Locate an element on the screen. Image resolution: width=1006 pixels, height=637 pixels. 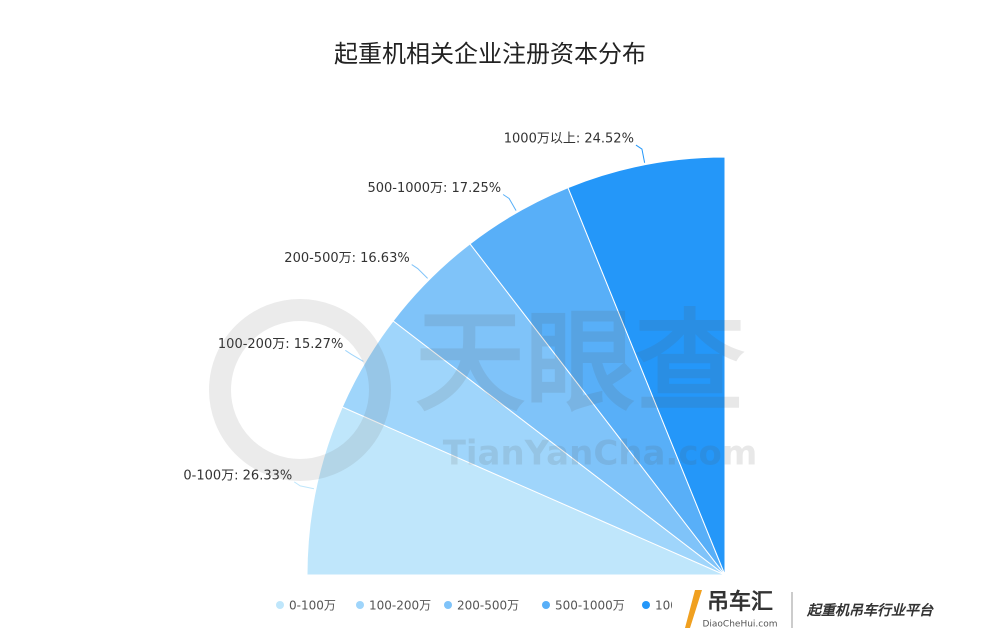
logo-icon is located at coordinates (693, 609).